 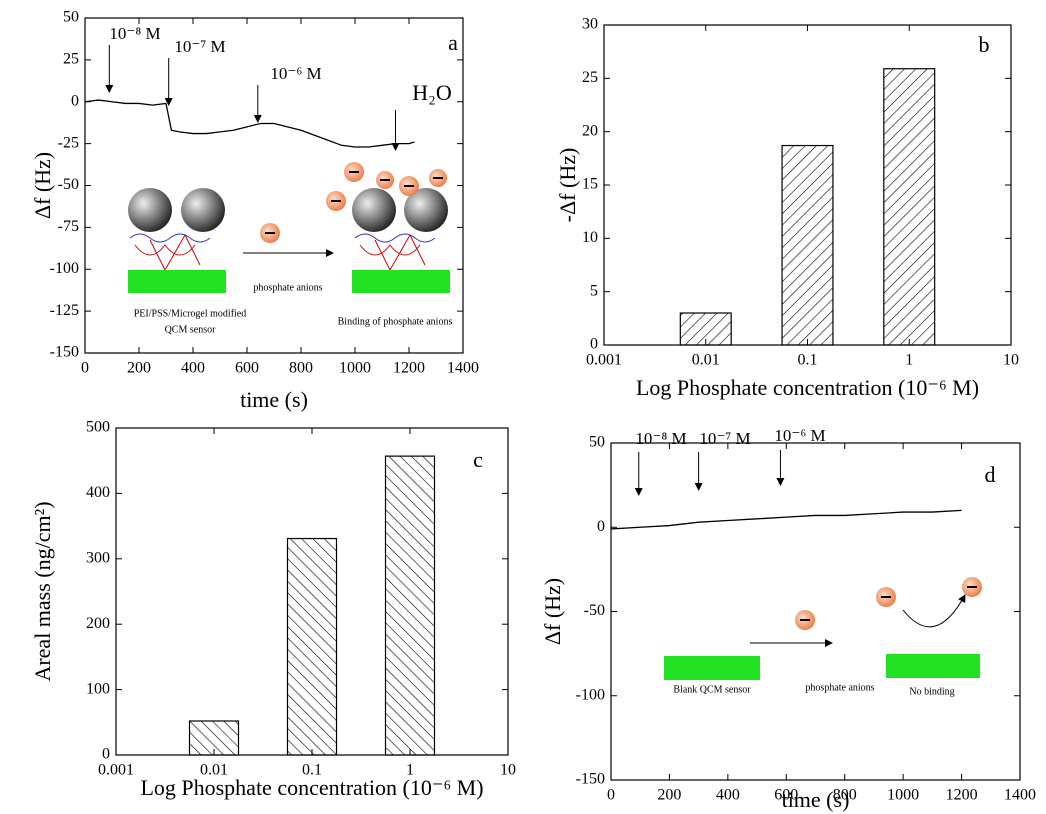 I want to click on y-tick-label: 200, so click(x=98, y=623).